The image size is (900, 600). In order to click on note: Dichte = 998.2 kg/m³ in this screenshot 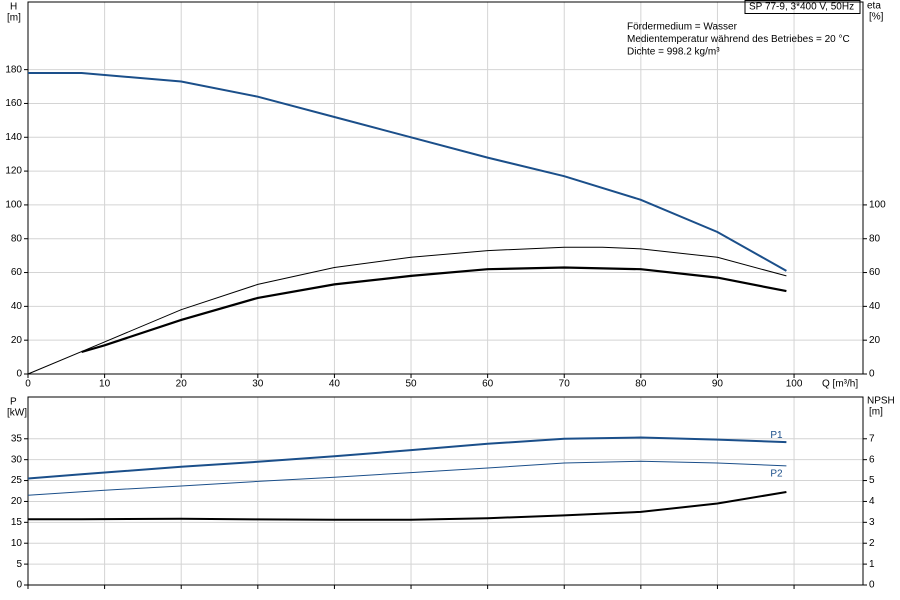, I will do `click(673, 52)`.